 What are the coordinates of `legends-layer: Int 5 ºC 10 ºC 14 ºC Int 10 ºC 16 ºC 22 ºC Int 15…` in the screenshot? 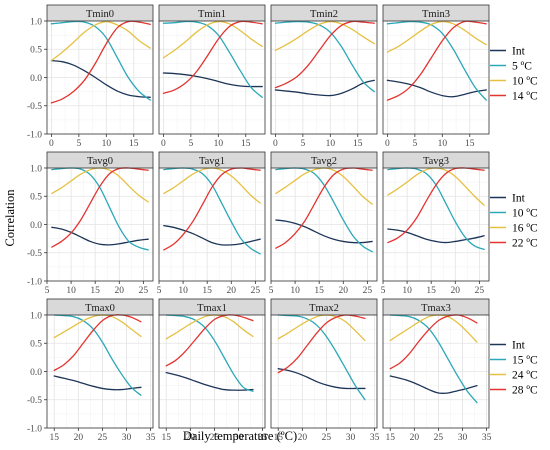 It's located at (514, 221).